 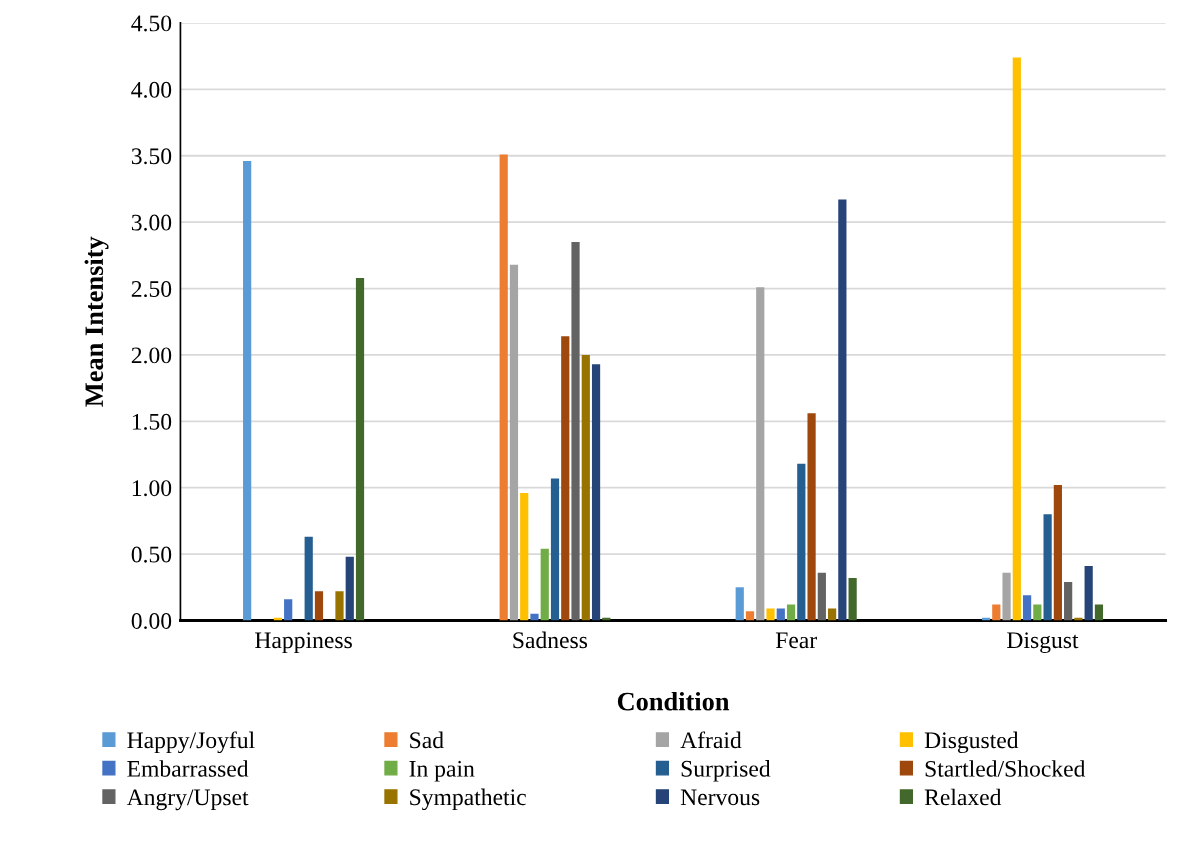 What do you see at coordinates (673, 701) in the screenshot?
I see `x-axis-title: Condition` at bounding box center [673, 701].